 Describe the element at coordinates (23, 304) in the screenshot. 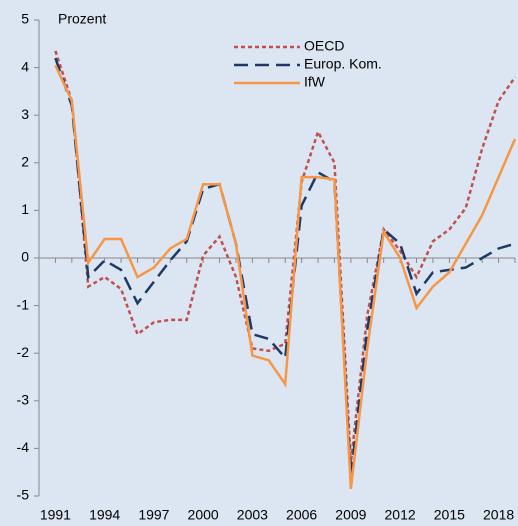

I see `y-tick-label: -1` at that location.